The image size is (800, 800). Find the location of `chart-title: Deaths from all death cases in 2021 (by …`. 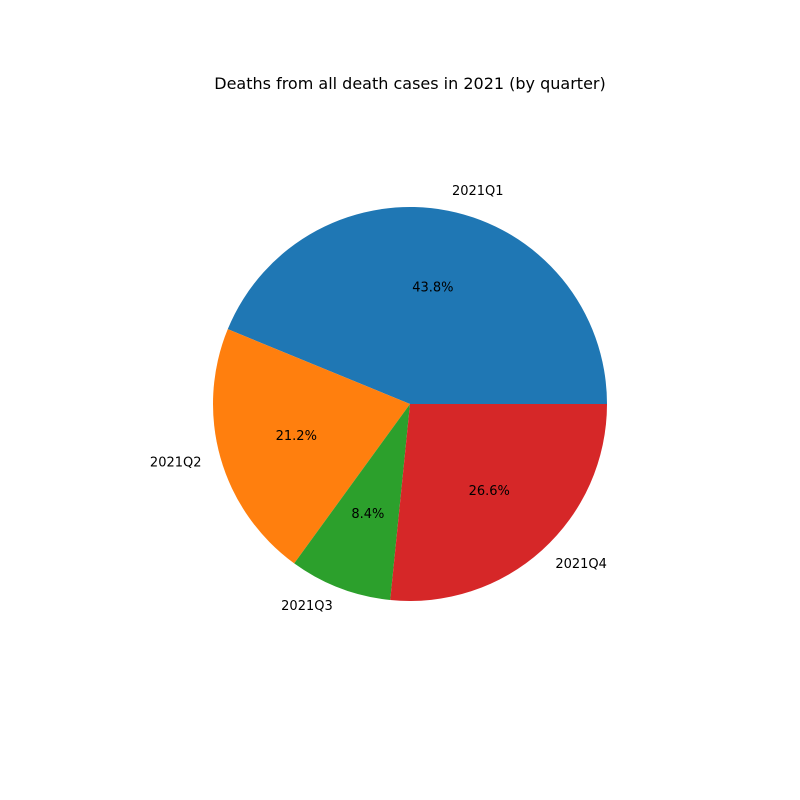

chart-title: Deaths from all death cases in 2021 (by … is located at coordinates (409, 83).